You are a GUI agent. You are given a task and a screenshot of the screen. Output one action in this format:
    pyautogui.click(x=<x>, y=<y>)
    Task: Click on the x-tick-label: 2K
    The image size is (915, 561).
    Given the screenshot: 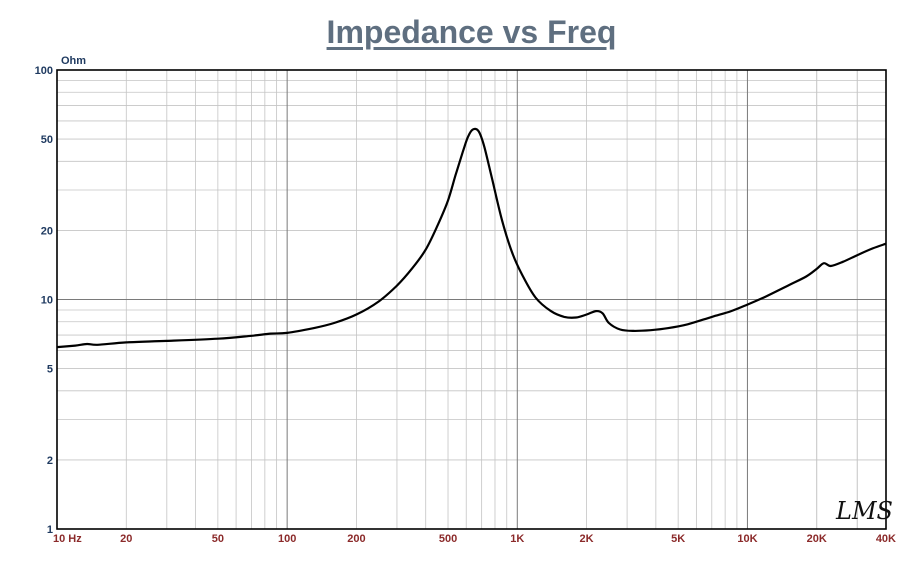 What is the action you would take?
    pyautogui.click(x=587, y=539)
    